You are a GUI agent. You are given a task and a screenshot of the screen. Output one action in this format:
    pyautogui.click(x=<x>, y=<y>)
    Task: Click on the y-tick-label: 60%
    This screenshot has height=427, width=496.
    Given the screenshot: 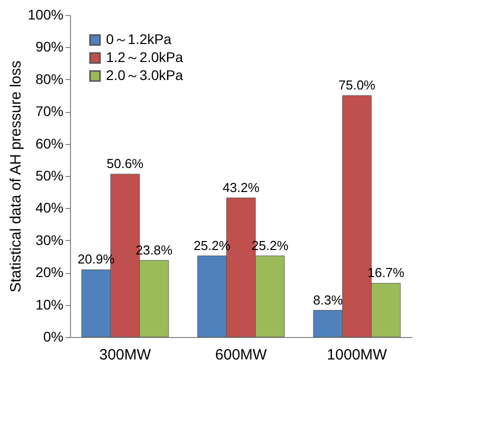 What is the action you would take?
    pyautogui.click(x=49, y=143)
    